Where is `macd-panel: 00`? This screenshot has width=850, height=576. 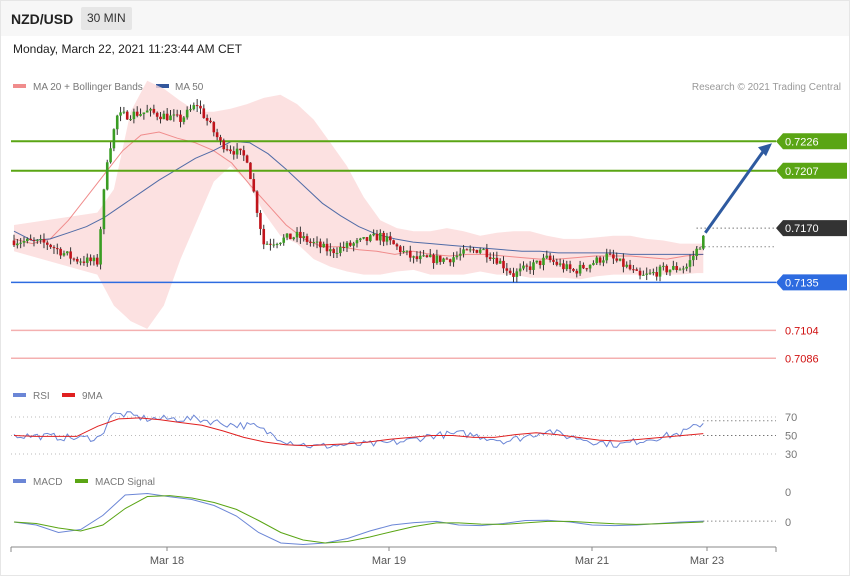 macd-panel: 00 is located at coordinates (402, 516).